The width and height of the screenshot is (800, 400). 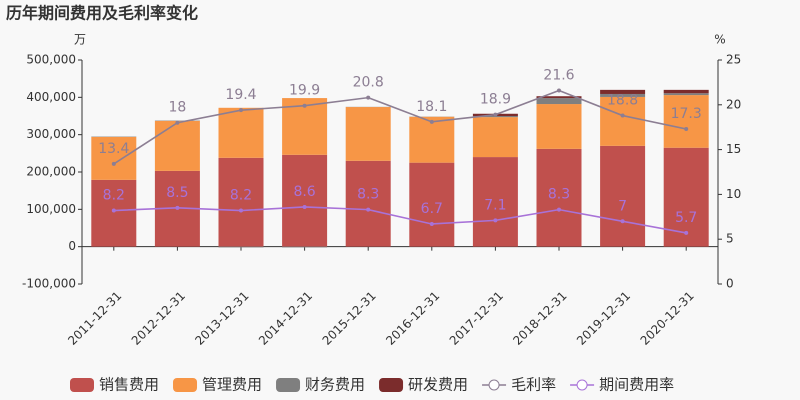 I want to click on x-tick-label: 2016-12-31, so click(x=412, y=318).